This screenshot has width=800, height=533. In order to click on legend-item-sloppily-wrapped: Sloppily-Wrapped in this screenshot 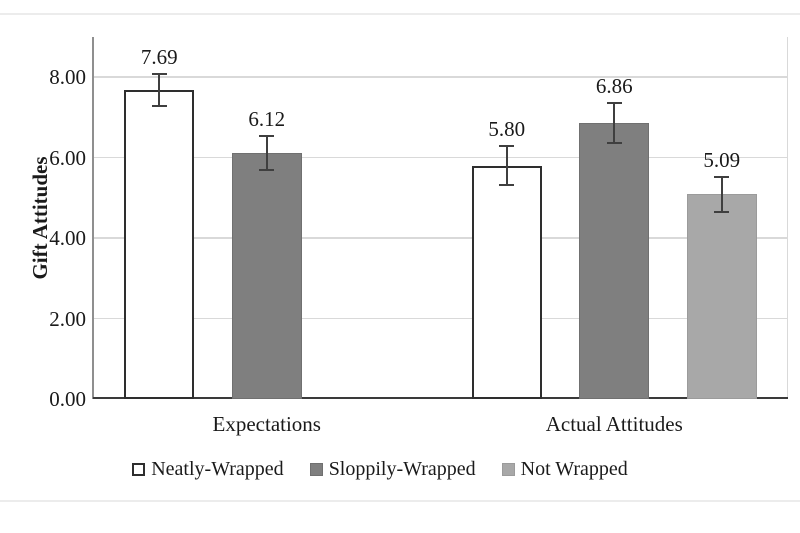, I will do `click(392, 469)`.